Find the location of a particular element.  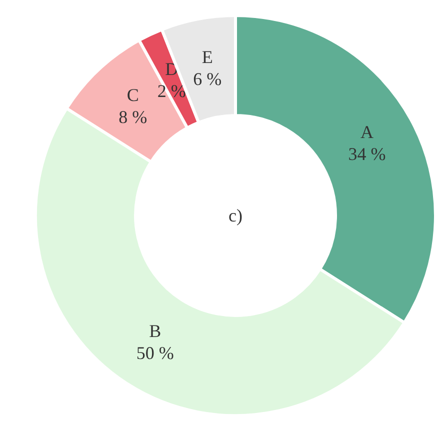

data-label: 8 % is located at coordinates (133, 117).